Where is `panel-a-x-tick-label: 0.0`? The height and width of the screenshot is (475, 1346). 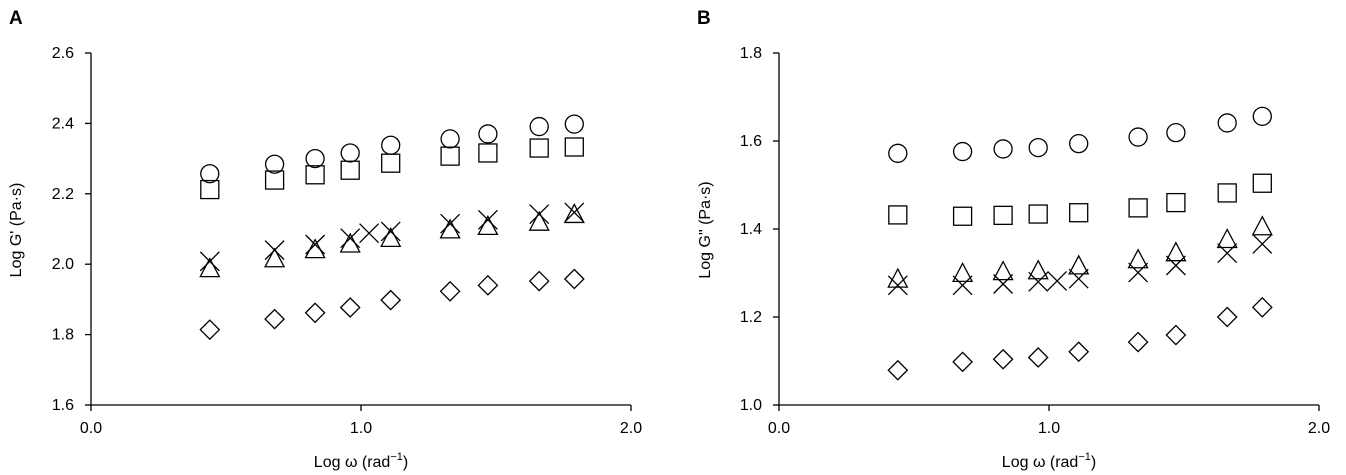
panel-a-x-tick-label: 0.0 is located at coordinates (91, 428).